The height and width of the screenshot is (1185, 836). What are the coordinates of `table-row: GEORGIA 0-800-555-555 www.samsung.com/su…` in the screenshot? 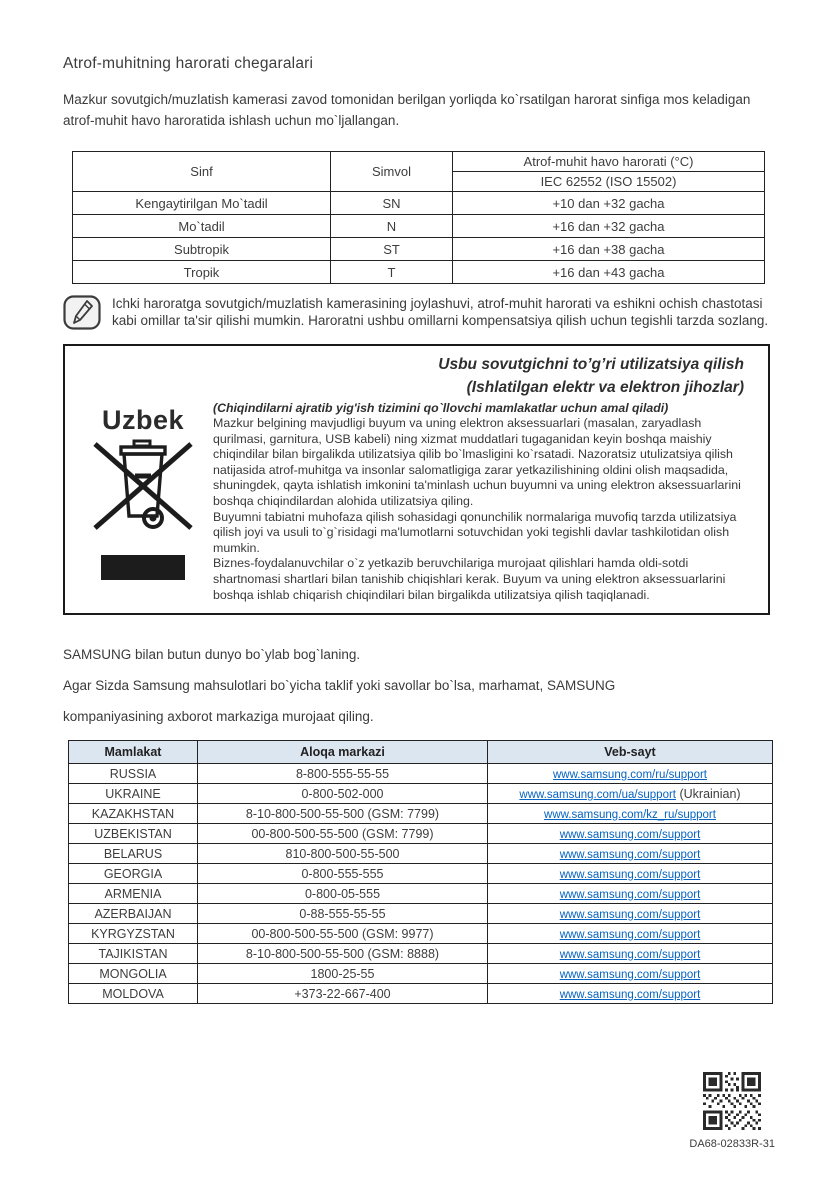 It's located at (420, 874).